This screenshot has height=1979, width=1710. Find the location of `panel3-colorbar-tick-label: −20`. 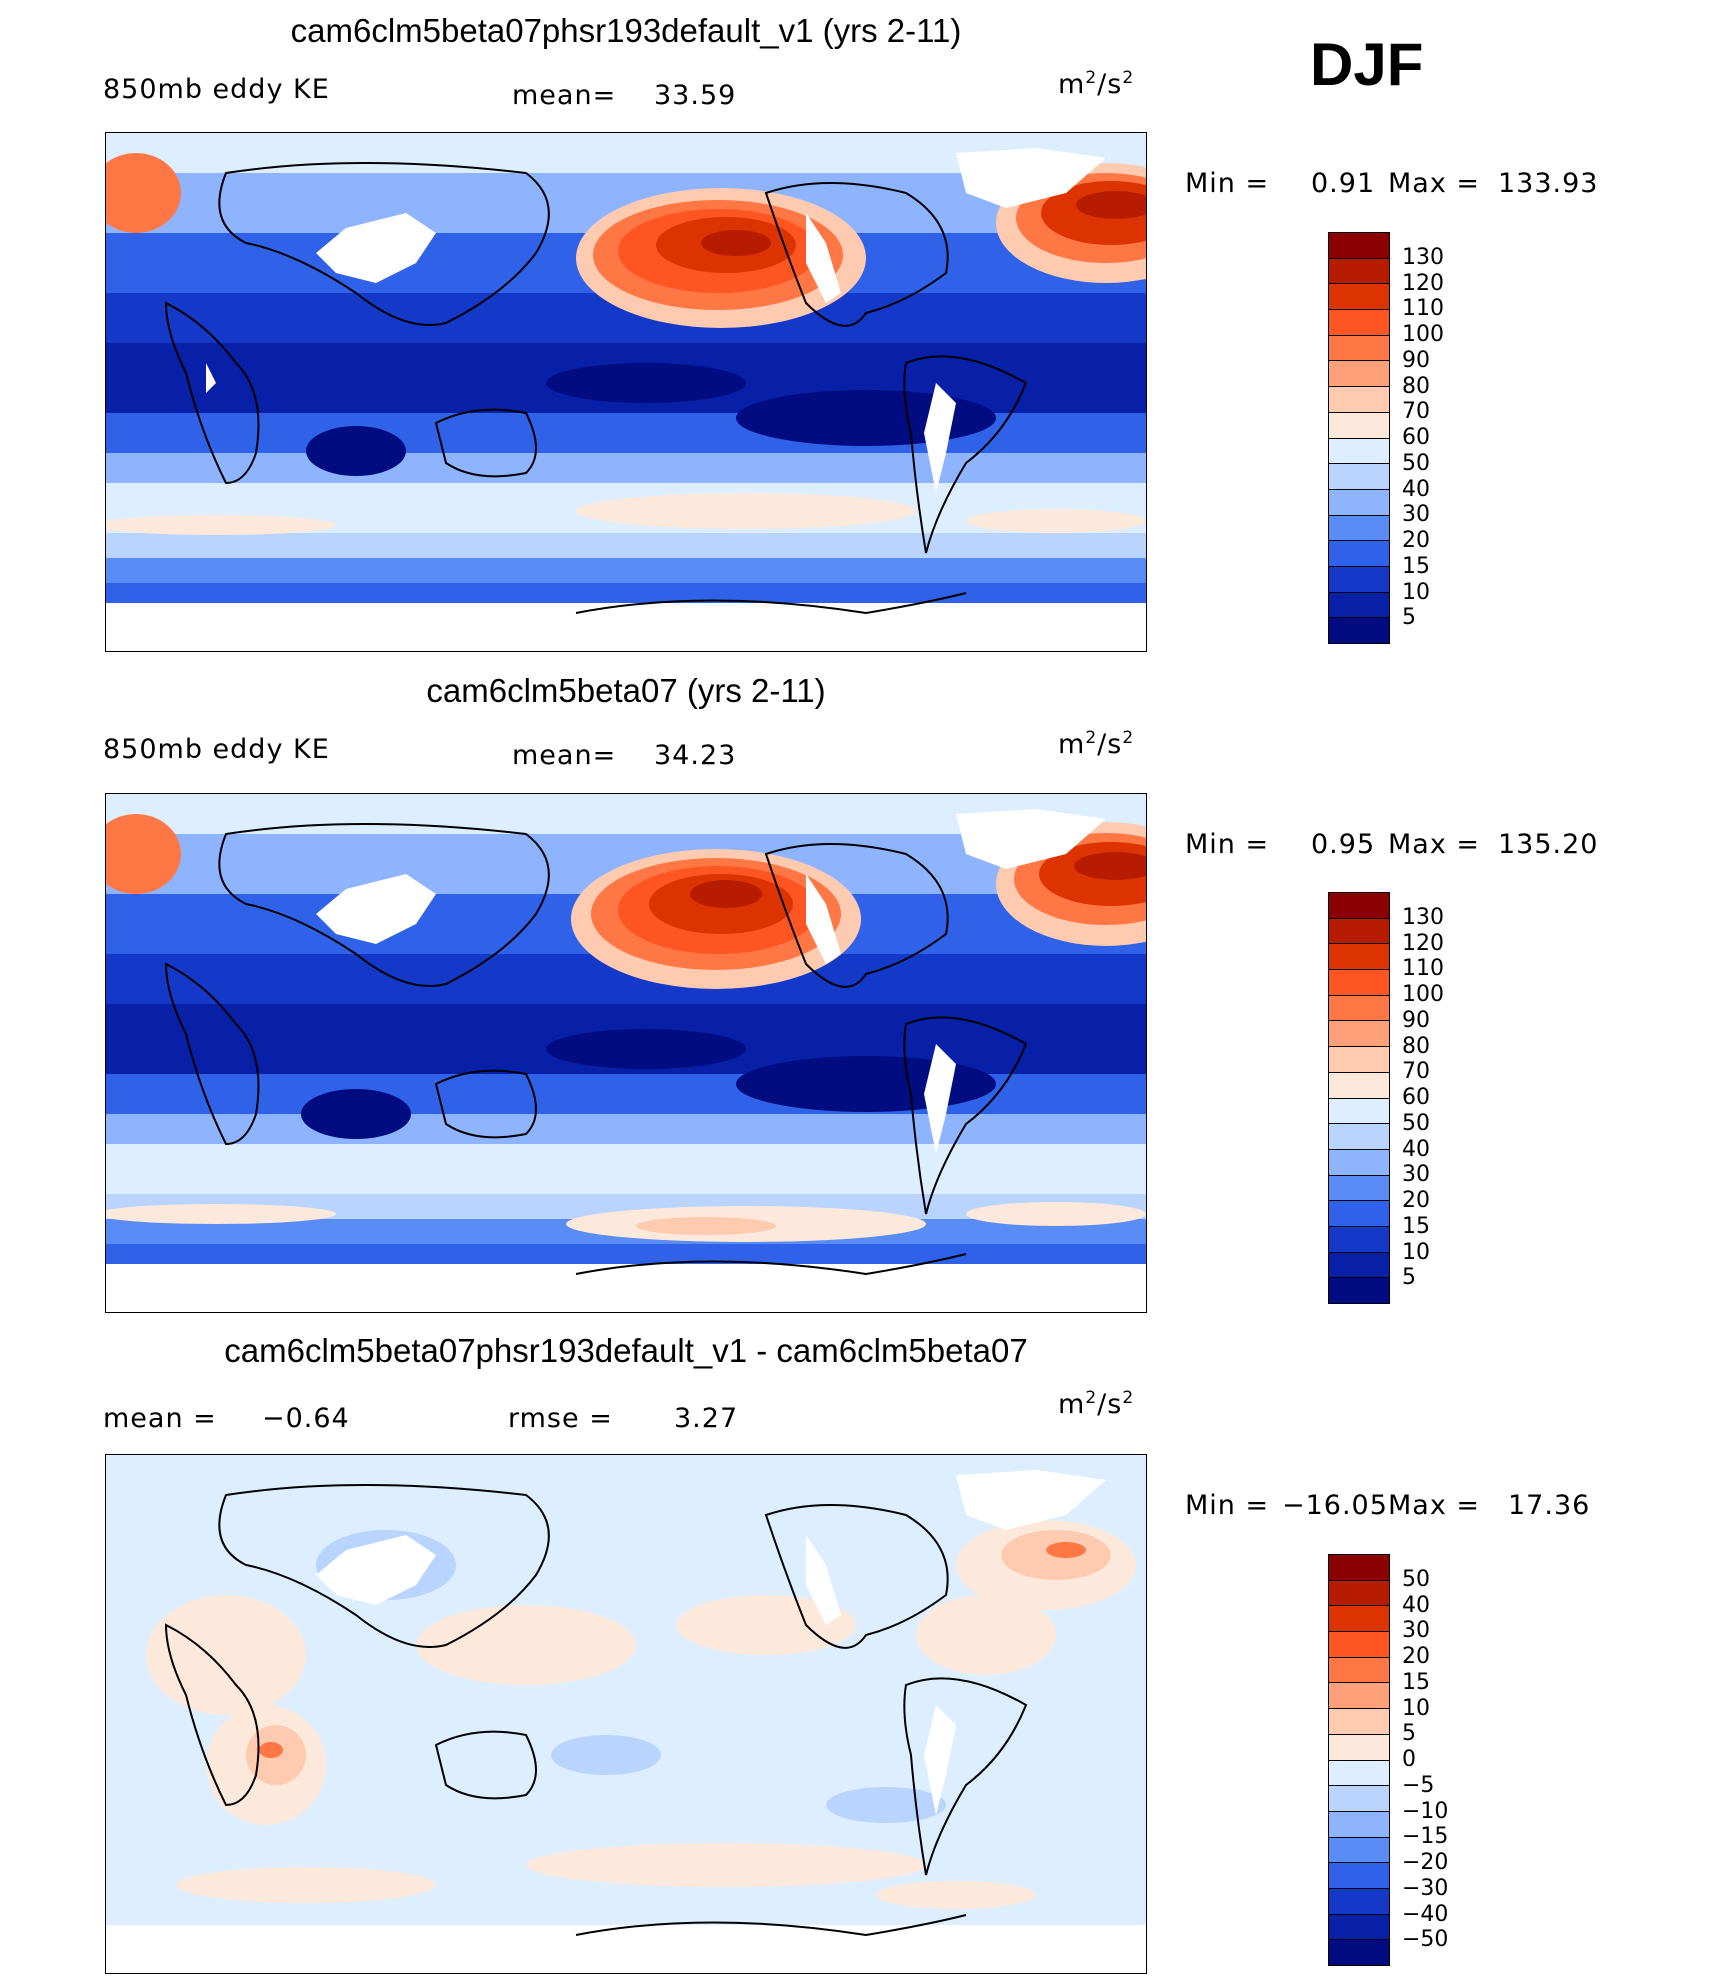

panel3-colorbar-tick-label: −20 is located at coordinates (1425, 1862).